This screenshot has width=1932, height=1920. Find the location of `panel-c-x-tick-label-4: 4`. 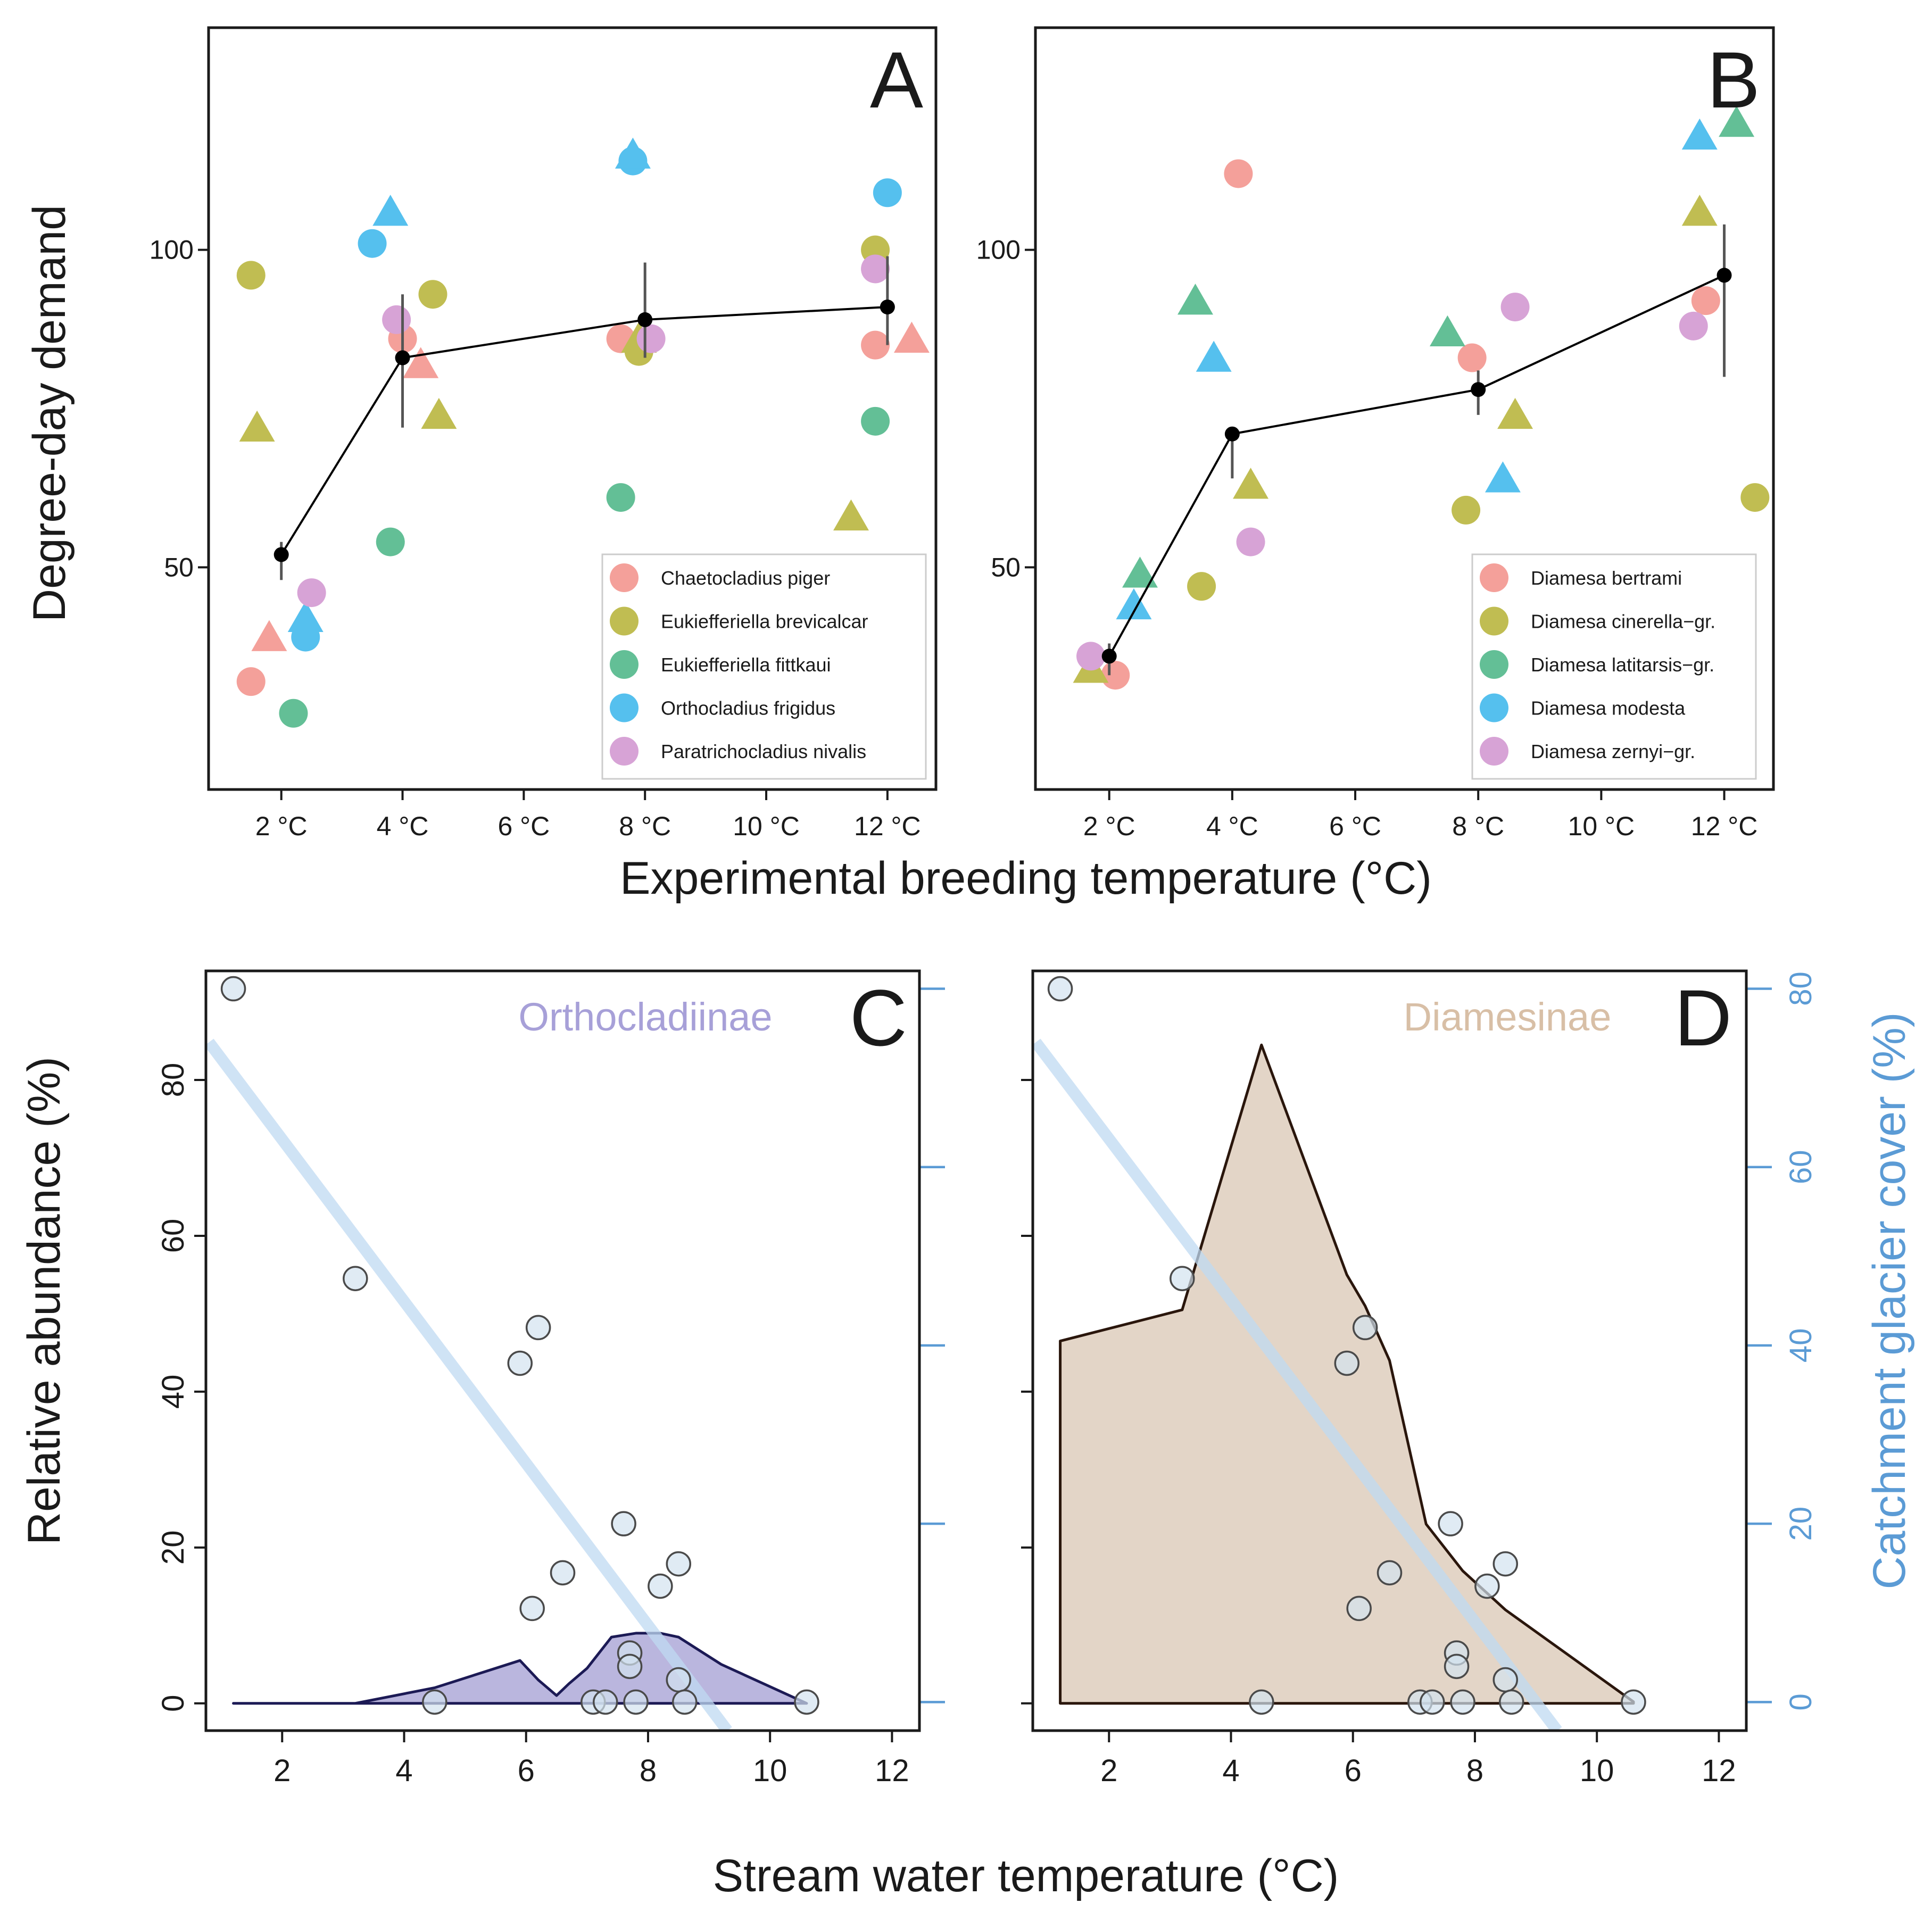

panel-c-x-tick-label-4: 4 is located at coordinates (404, 1770).